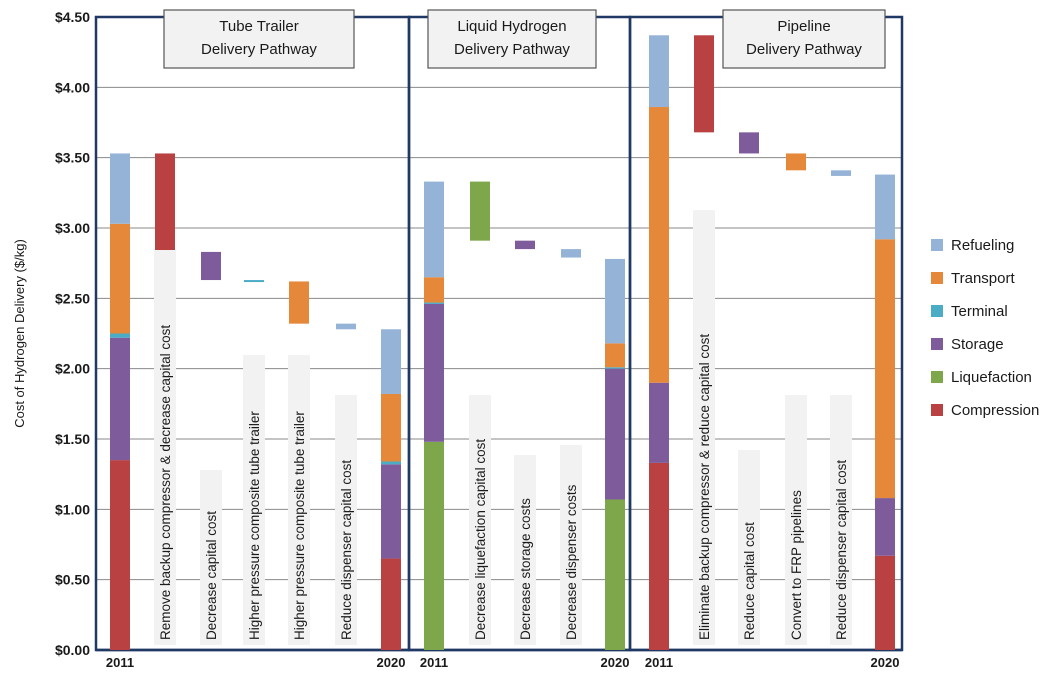  I want to click on y-tick-label: $0.50, so click(72, 580).